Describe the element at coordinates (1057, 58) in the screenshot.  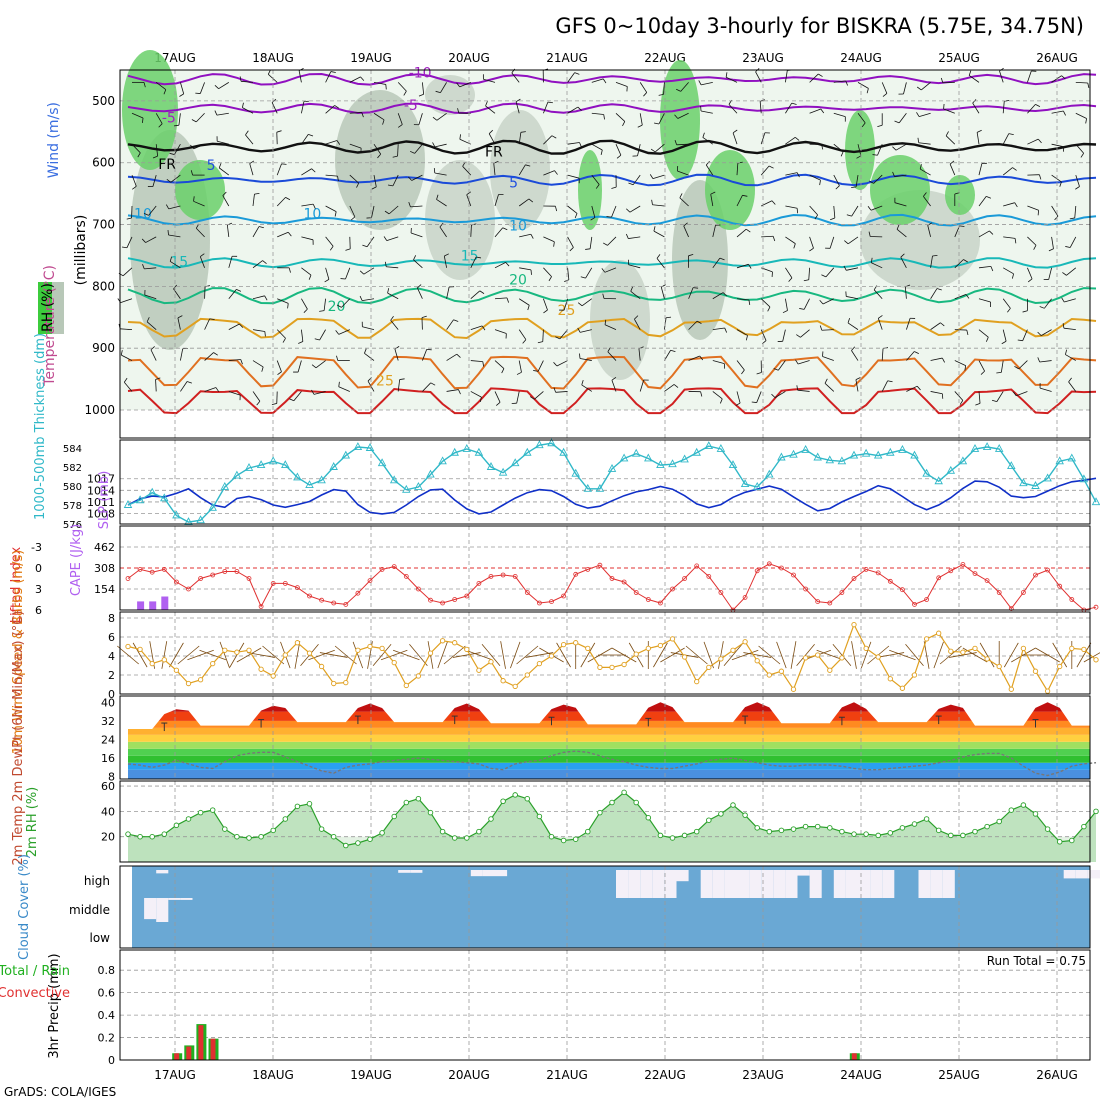
I see `date-label-top: 26AUG` at that location.